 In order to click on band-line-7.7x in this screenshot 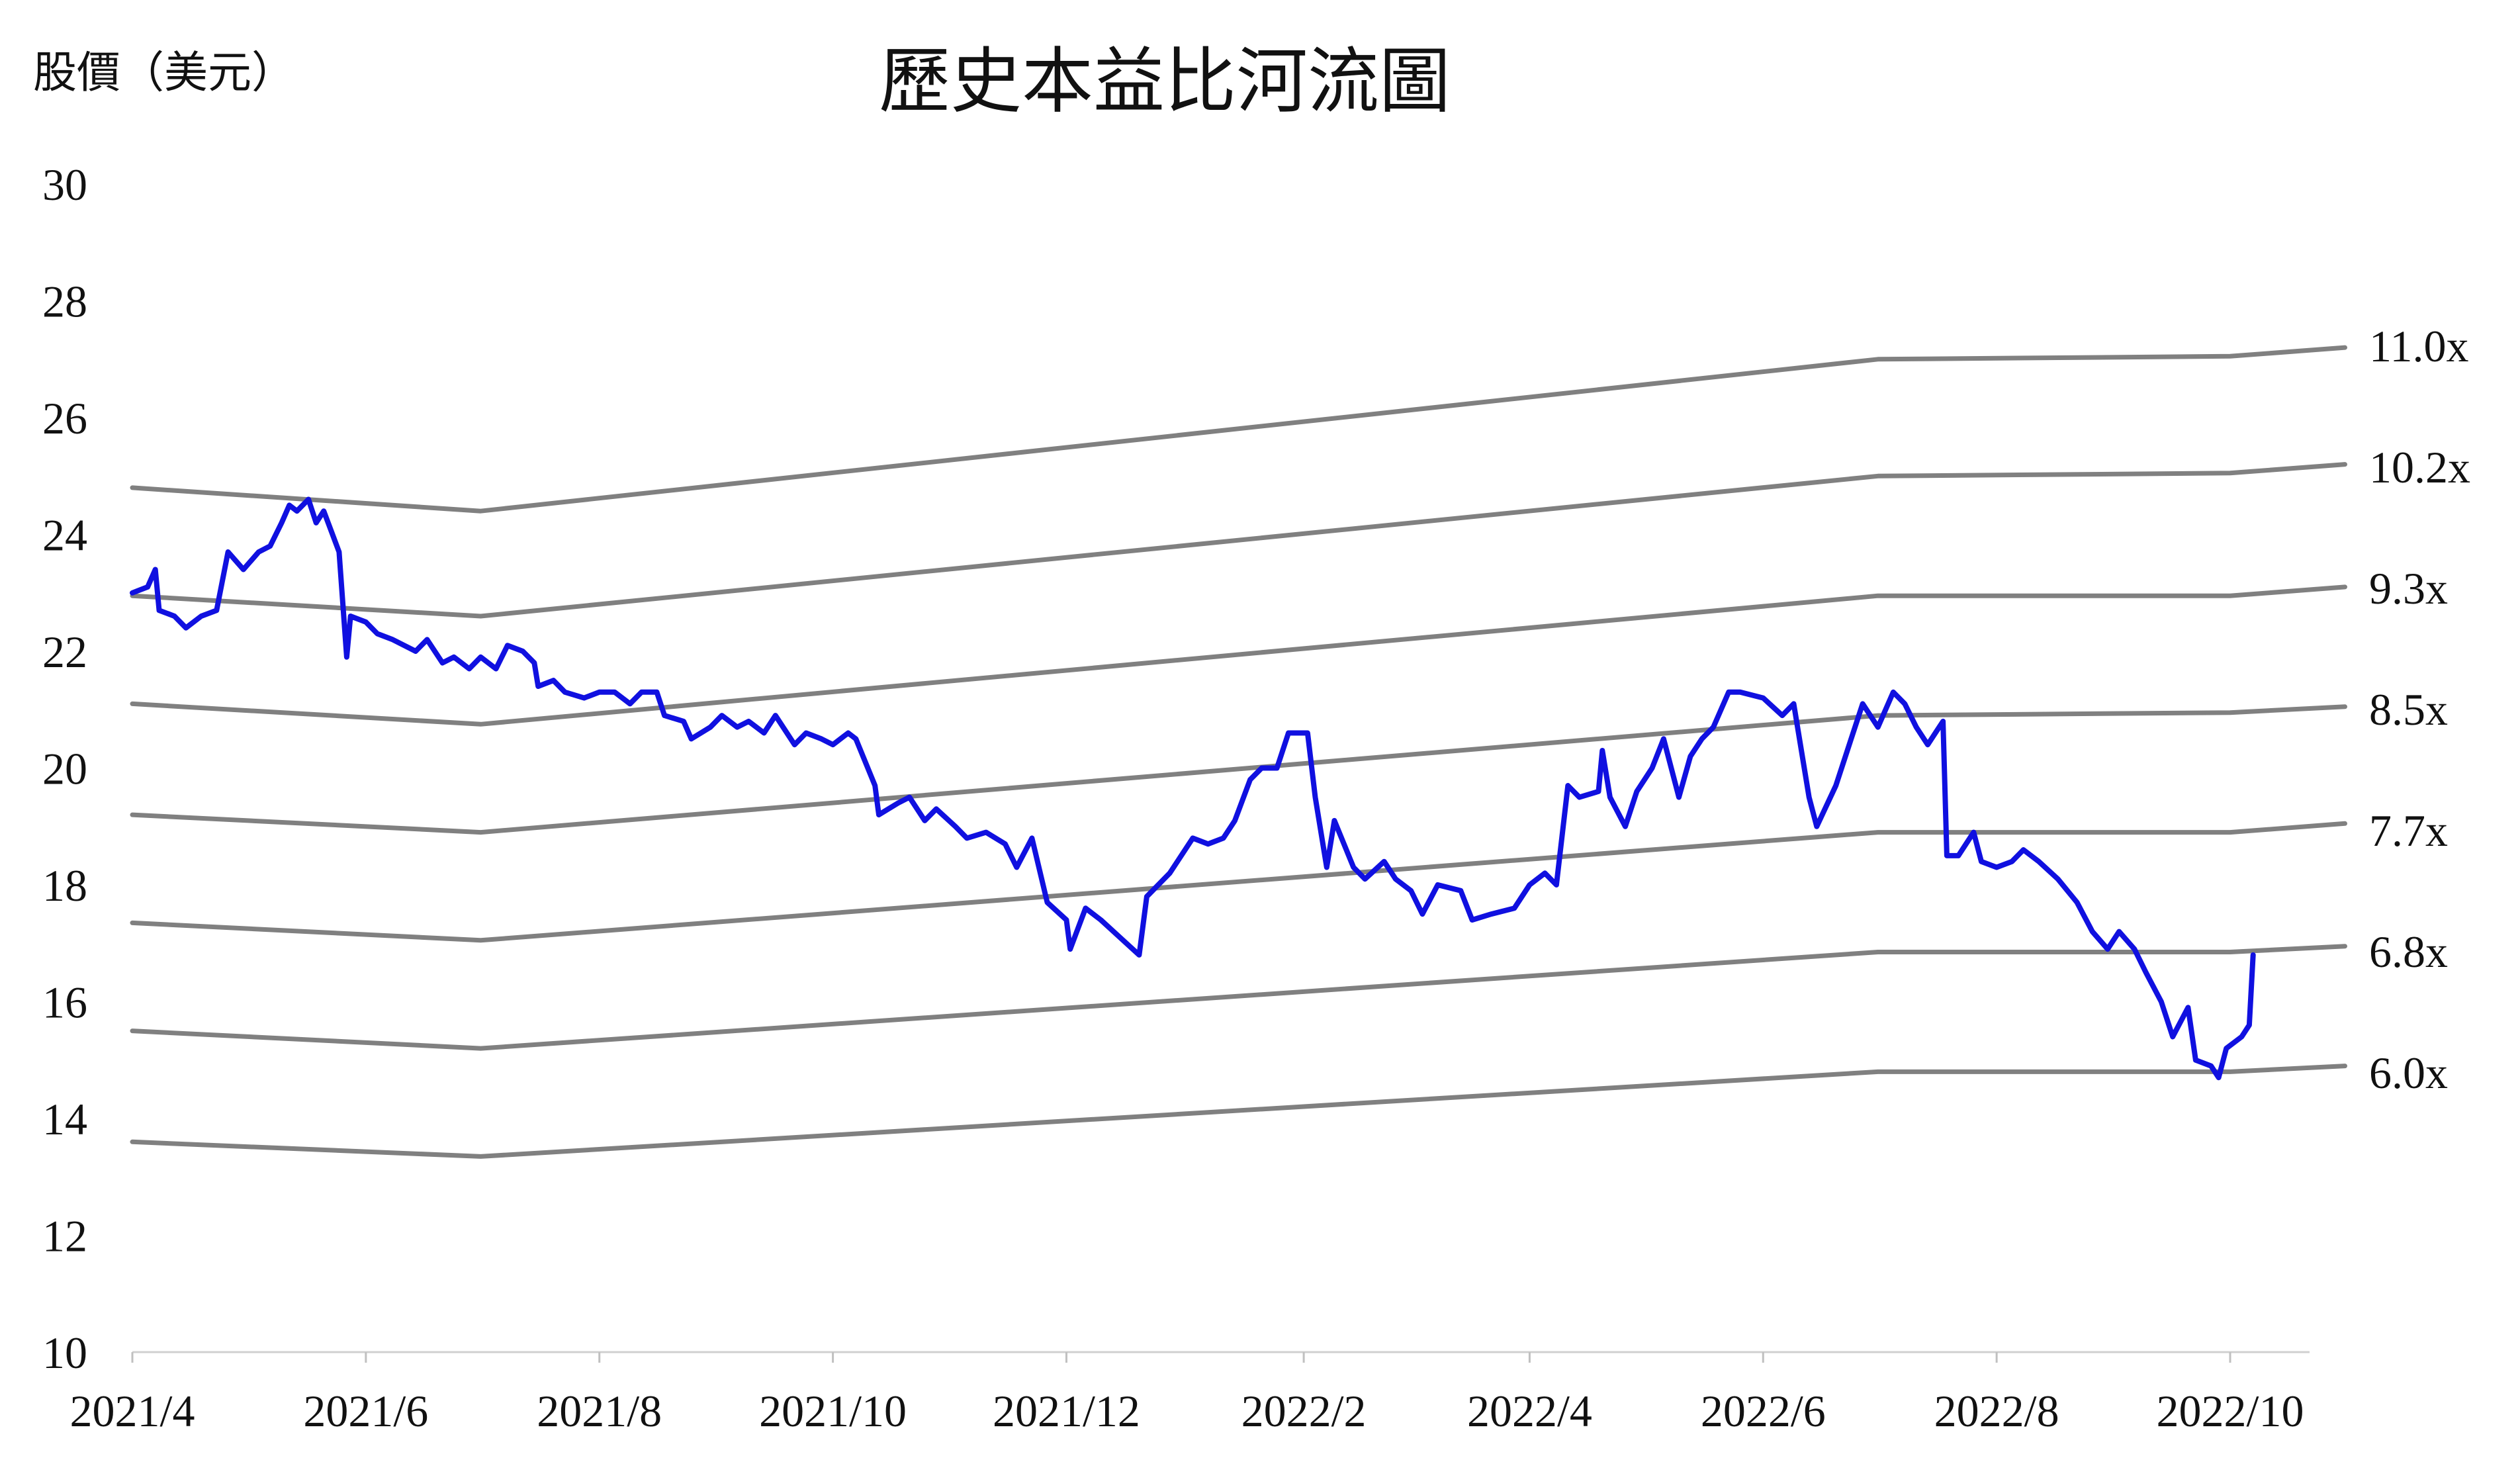, I will do `click(1238, 882)`.